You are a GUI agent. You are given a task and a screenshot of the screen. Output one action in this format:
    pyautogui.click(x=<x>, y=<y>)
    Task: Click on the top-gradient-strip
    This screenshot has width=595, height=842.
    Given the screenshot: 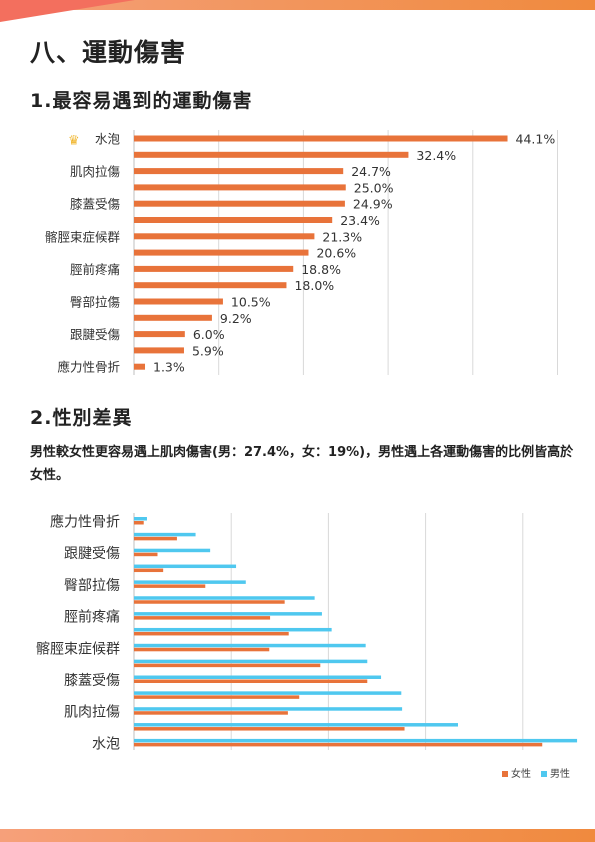 What is the action you would take?
    pyautogui.click(x=297, y=5)
    